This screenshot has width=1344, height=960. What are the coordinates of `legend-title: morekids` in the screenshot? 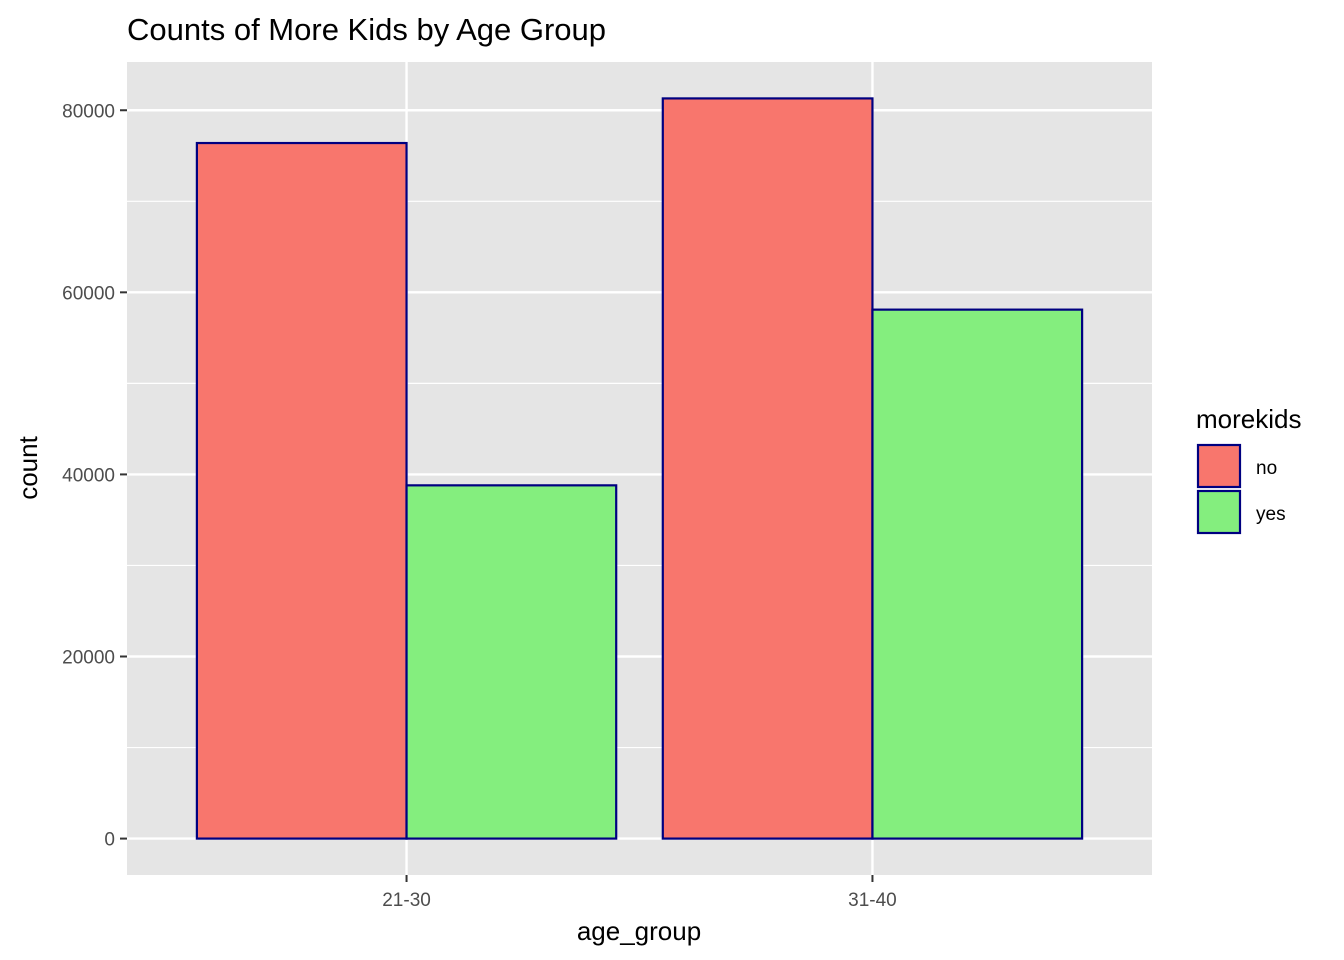 It's located at (1248, 419).